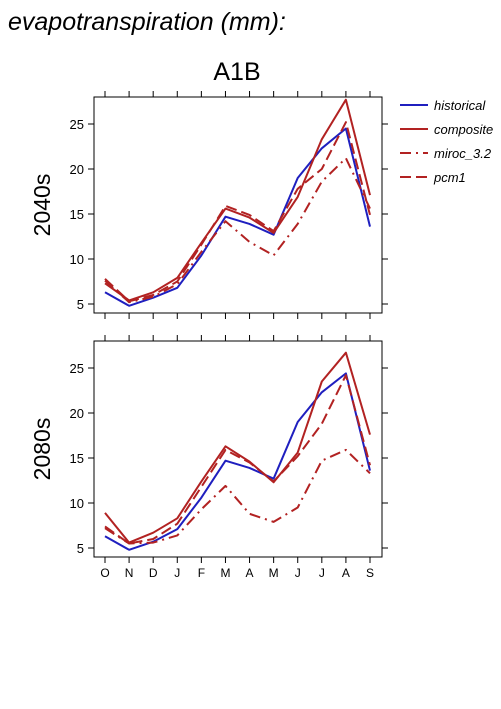 Image resolution: width=501 pixels, height=709 pixels. I want to click on legend-label: composite, so click(463, 129).